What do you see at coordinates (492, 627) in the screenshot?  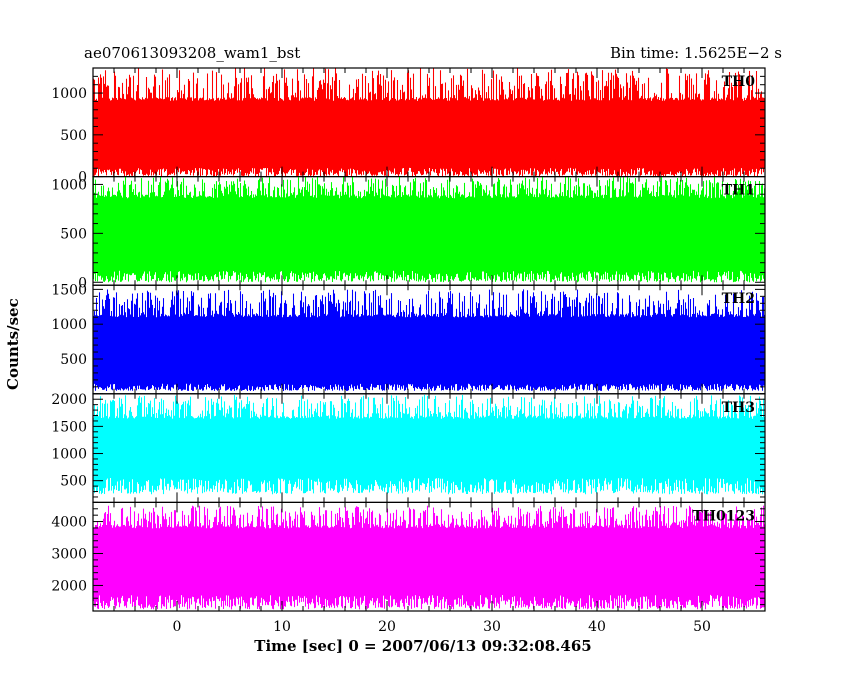 I see `x-tick-label: 30` at bounding box center [492, 627].